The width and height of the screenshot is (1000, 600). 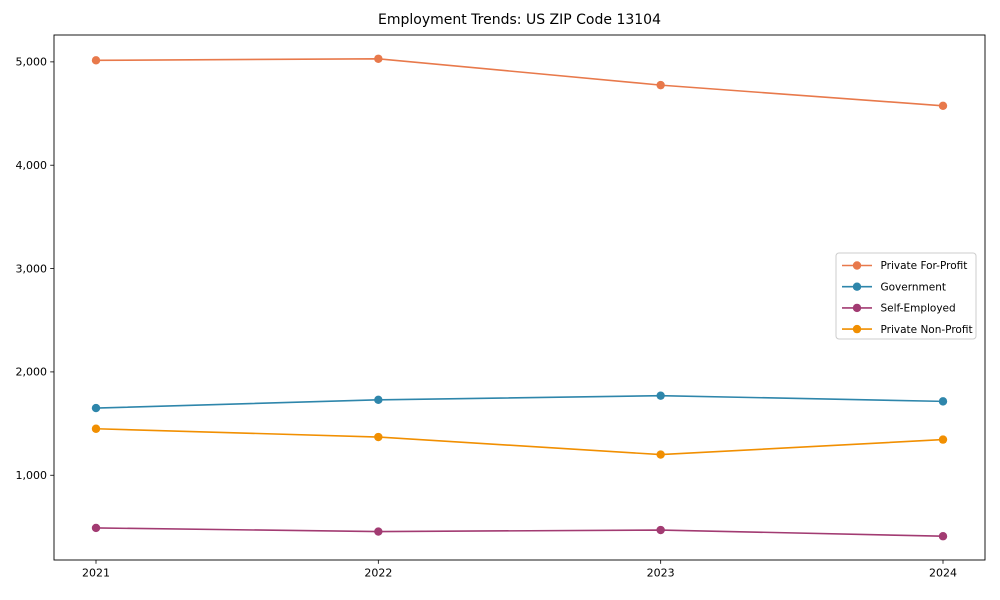 I want to click on y-tick-label: 1,000, so click(x=32, y=475).